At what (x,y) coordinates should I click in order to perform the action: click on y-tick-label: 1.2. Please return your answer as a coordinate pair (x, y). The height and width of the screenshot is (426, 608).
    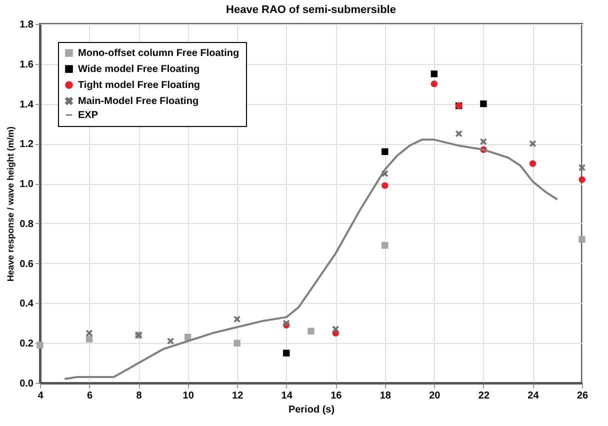
    Looking at the image, I should click on (27, 144).